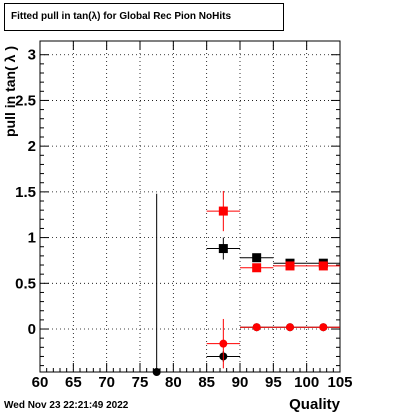 Image resolution: width=400 pixels, height=414 pixels. What do you see at coordinates (32, 55) in the screenshot?
I see `y-tick-label: 3` at bounding box center [32, 55].